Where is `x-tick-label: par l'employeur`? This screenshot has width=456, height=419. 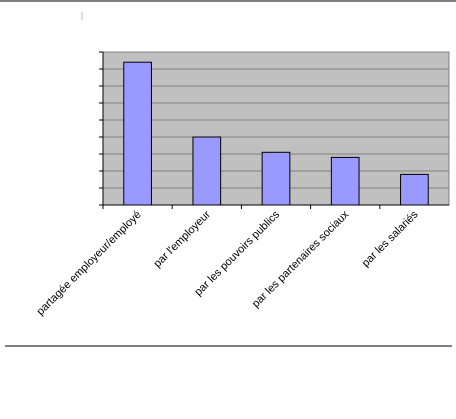
x-tick-label: par l'employeur is located at coordinates (183, 239).